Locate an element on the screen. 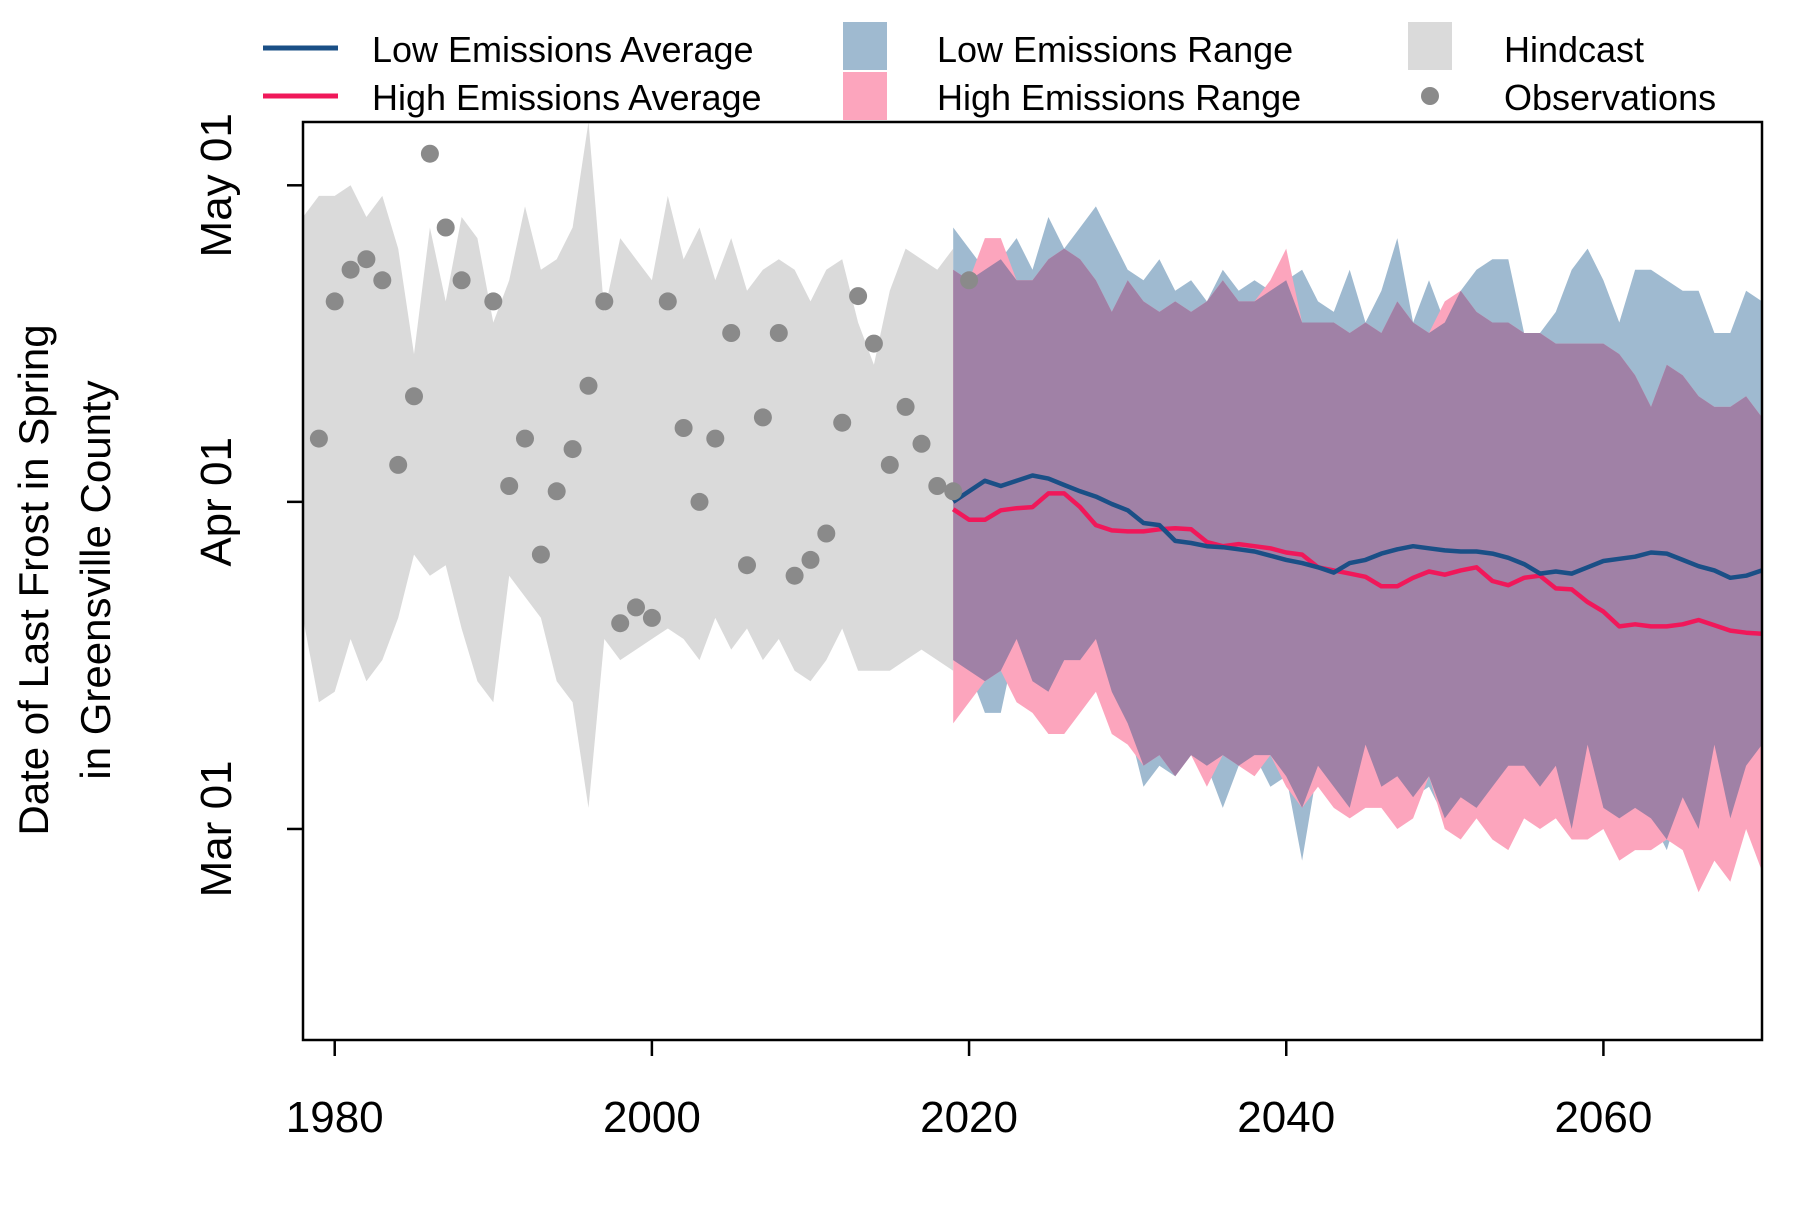  x-axis: 1980 2000 2020 2040 2060 is located at coordinates (969, 1091).